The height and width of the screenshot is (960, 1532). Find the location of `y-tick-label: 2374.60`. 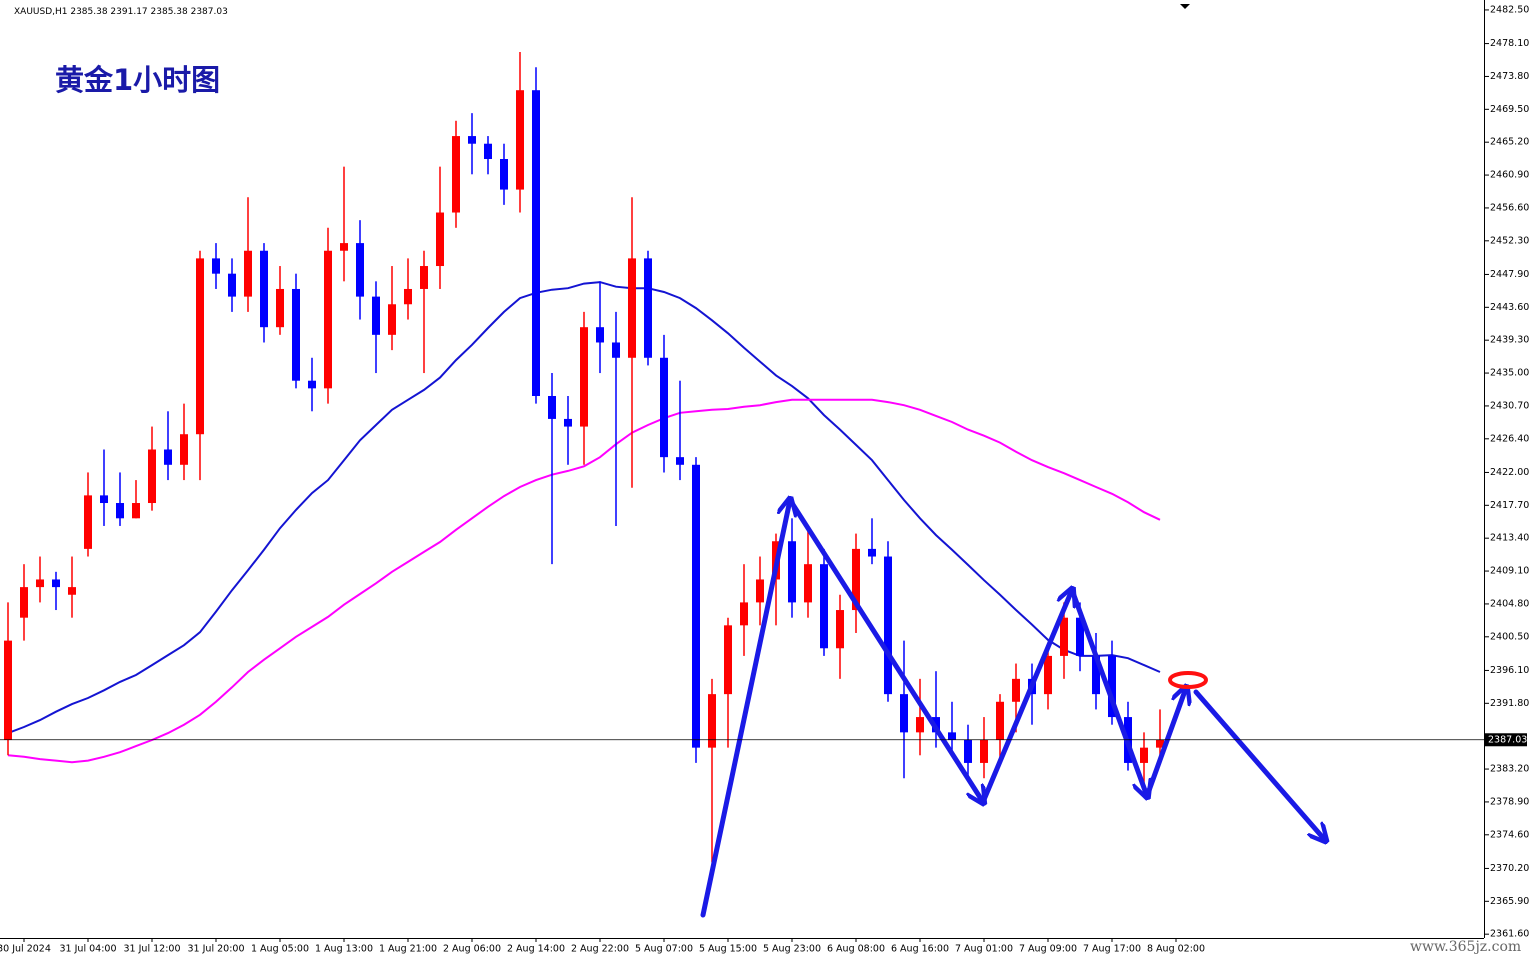

y-tick-label: 2374.60 is located at coordinates (1509, 834).